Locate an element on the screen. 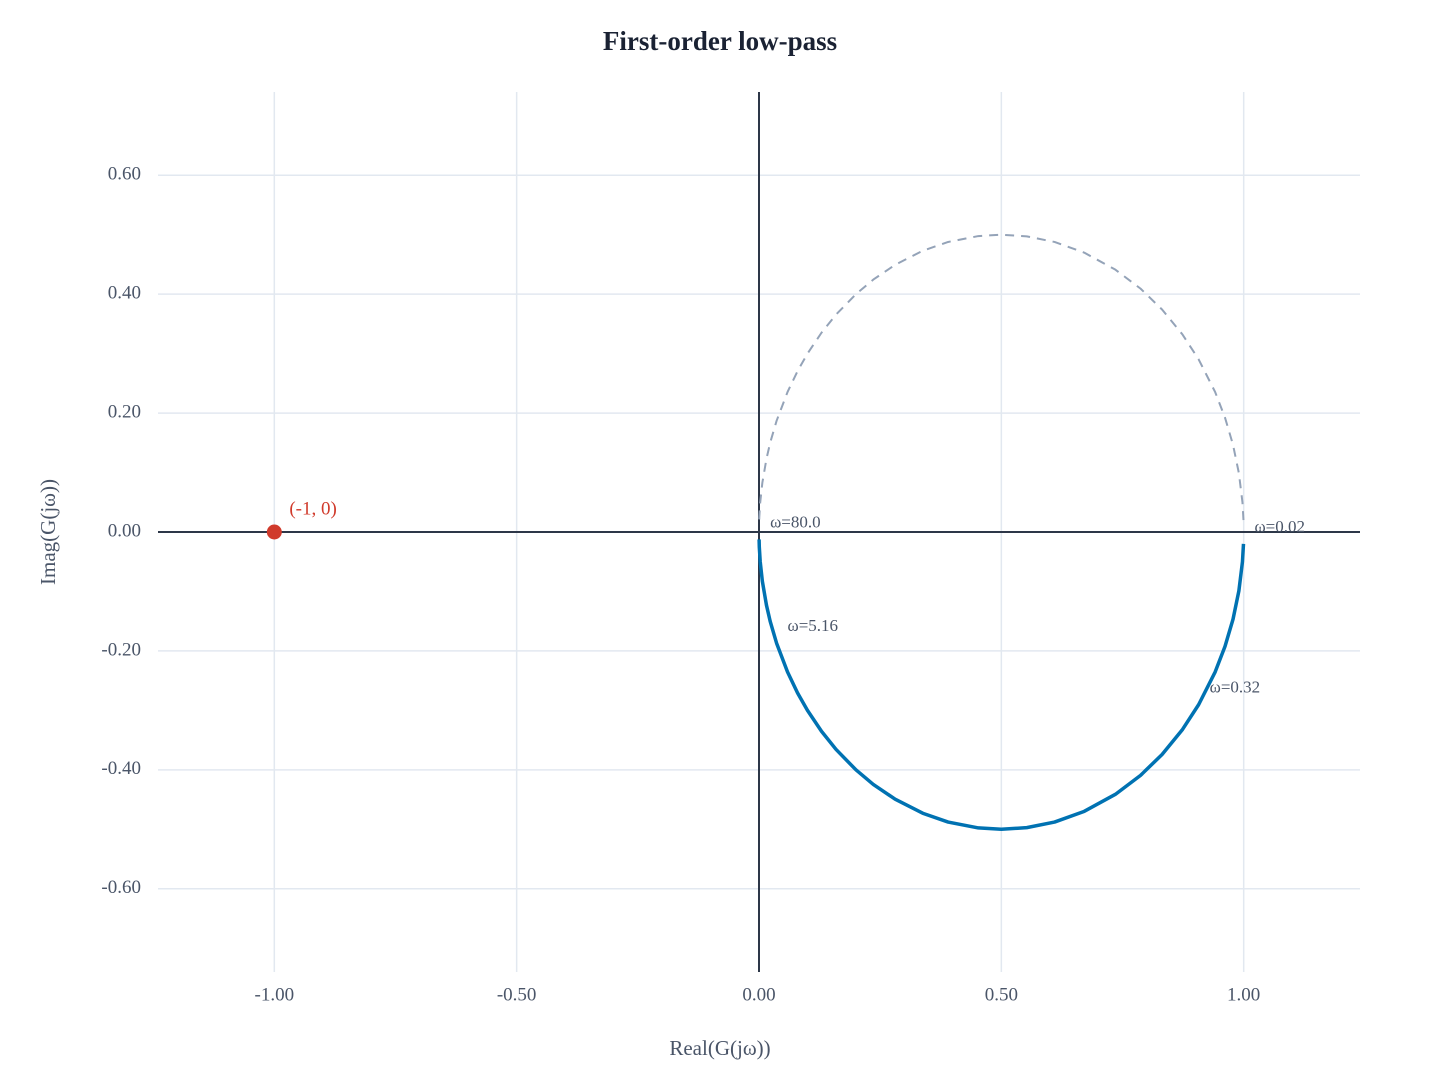  chart-title: First-order low-pass is located at coordinates (720, 41).